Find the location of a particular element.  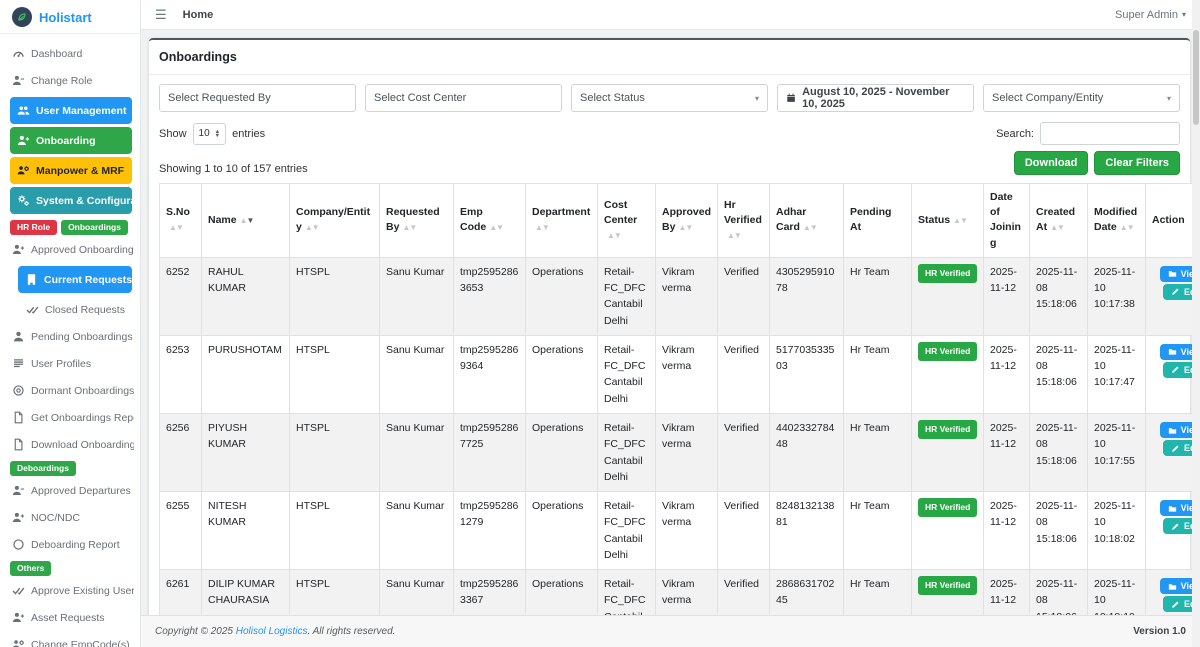

cell-company: HTSPL is located at coordinates (334, 452).